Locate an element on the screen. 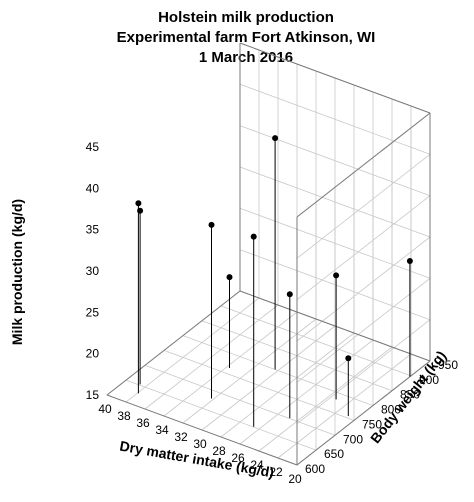 The height and width of the screenshot is (502, 474). y-tick-label: 600 is located at coordinates (315, 469).